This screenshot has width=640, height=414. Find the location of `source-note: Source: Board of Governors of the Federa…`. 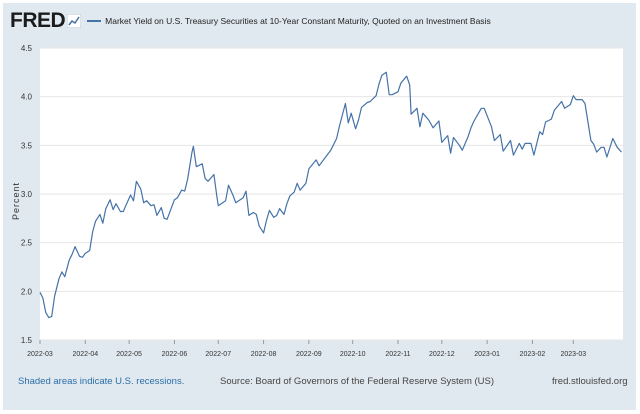

source-note: Source: Board of Governors of the Federa… is located at coordinates (357, 381).